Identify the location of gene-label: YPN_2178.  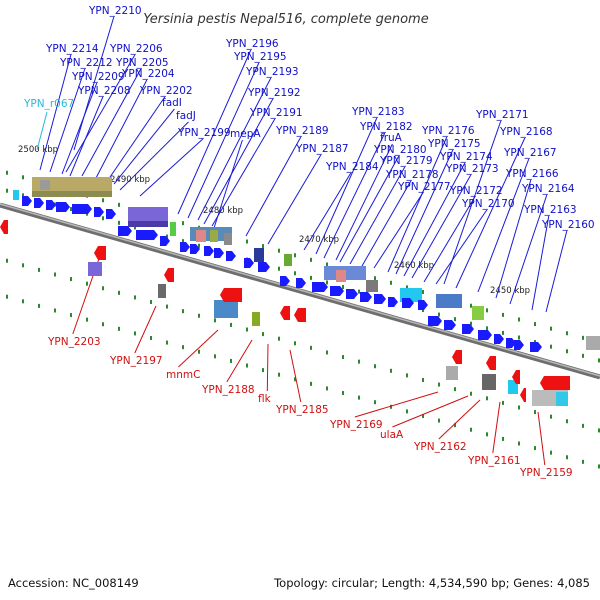
(412, 175).